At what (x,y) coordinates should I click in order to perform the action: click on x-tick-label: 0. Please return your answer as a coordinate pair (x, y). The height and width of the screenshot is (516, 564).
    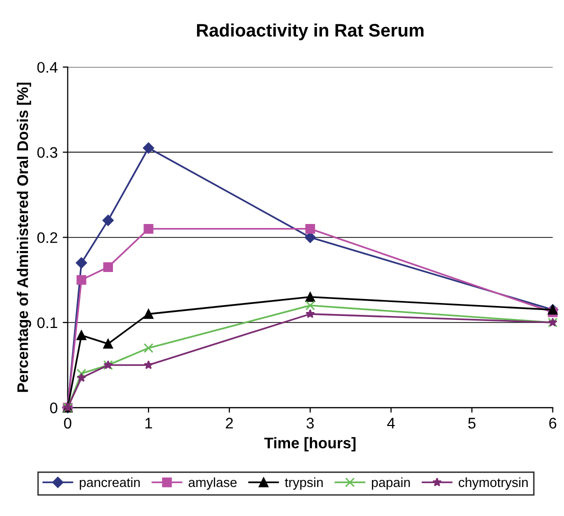
    Looking at the image, I should click on (68, 423).